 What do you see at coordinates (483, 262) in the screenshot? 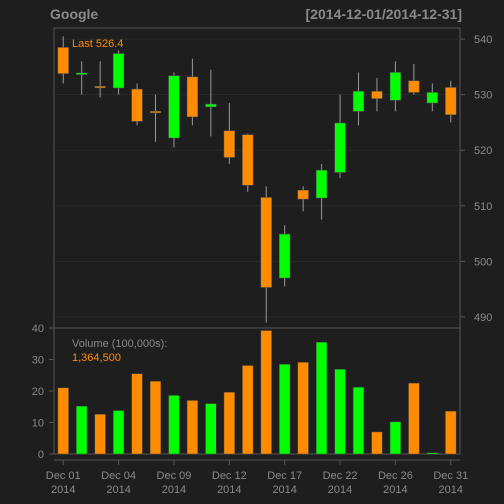
I see `price-tick-label: 500` at bounding box center [483, 262].